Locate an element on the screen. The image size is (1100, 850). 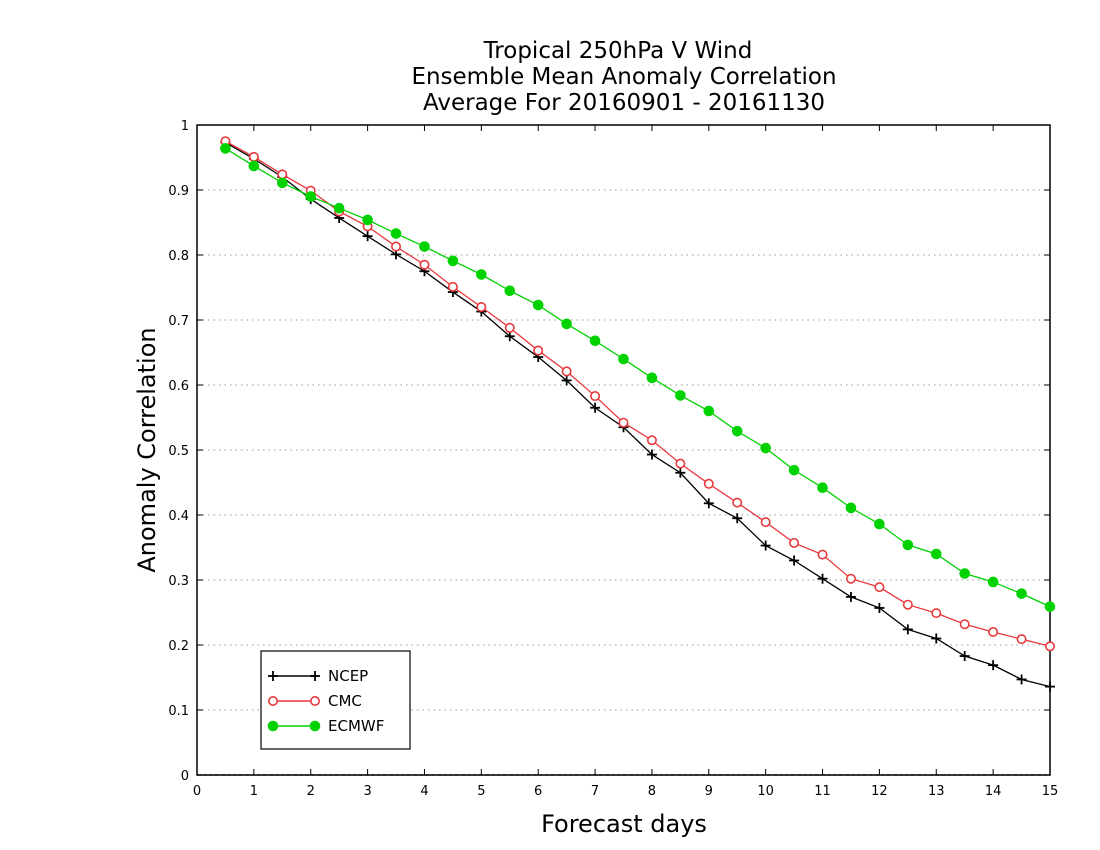
y-tick-label-1: 0.1 is located at coordinates (178, 711).